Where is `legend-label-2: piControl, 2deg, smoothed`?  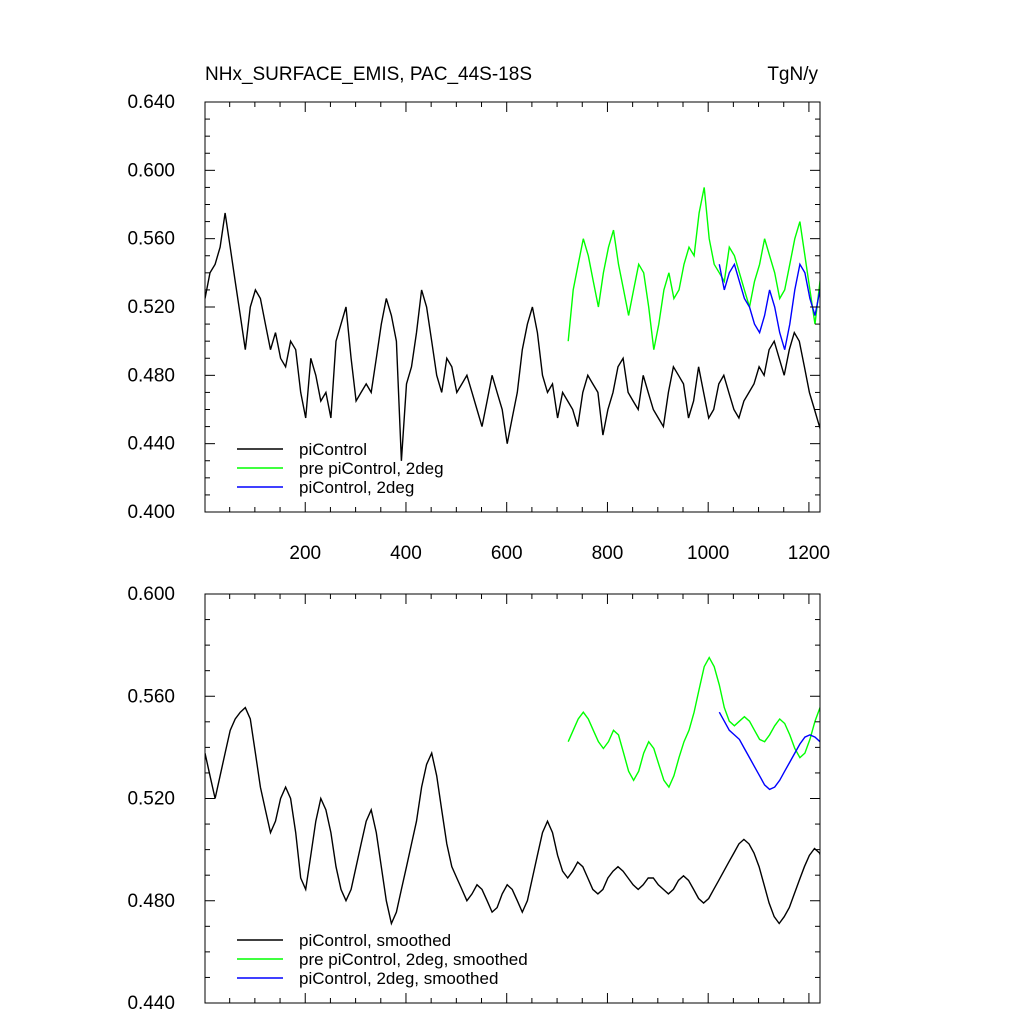
legend-label-2: piControl, 2deg, smoothed is located at coordinates (398, 978).